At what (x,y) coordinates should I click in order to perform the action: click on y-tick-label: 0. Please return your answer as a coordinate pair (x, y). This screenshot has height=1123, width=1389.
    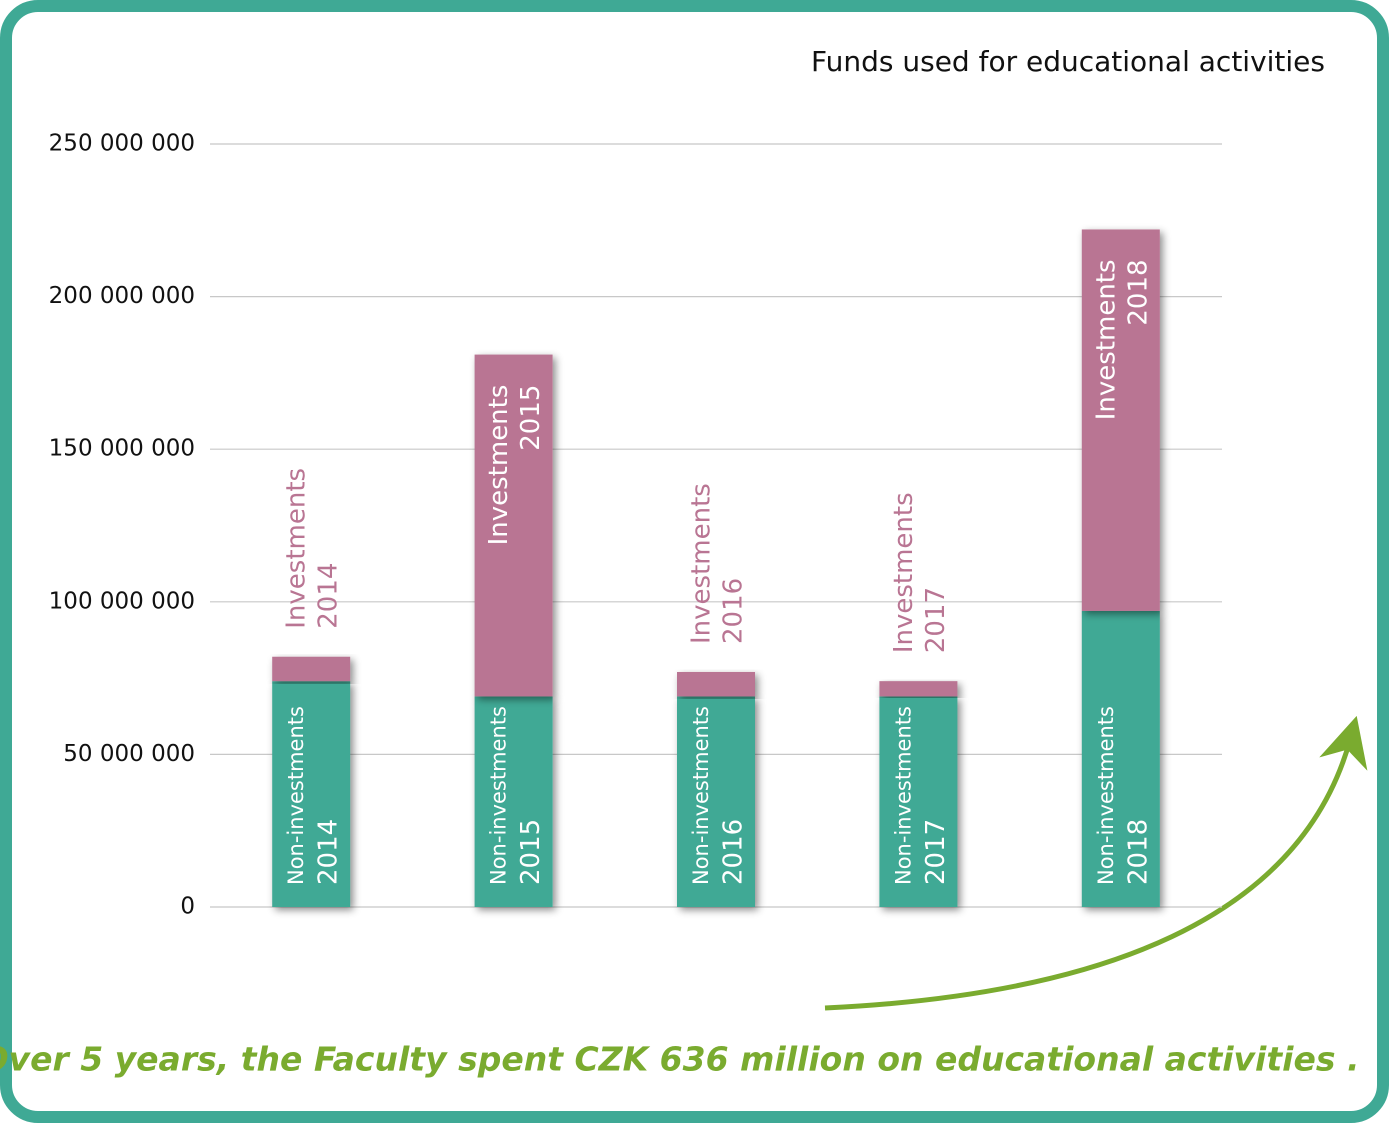
    Looking at the image, I should click on (187, 907).